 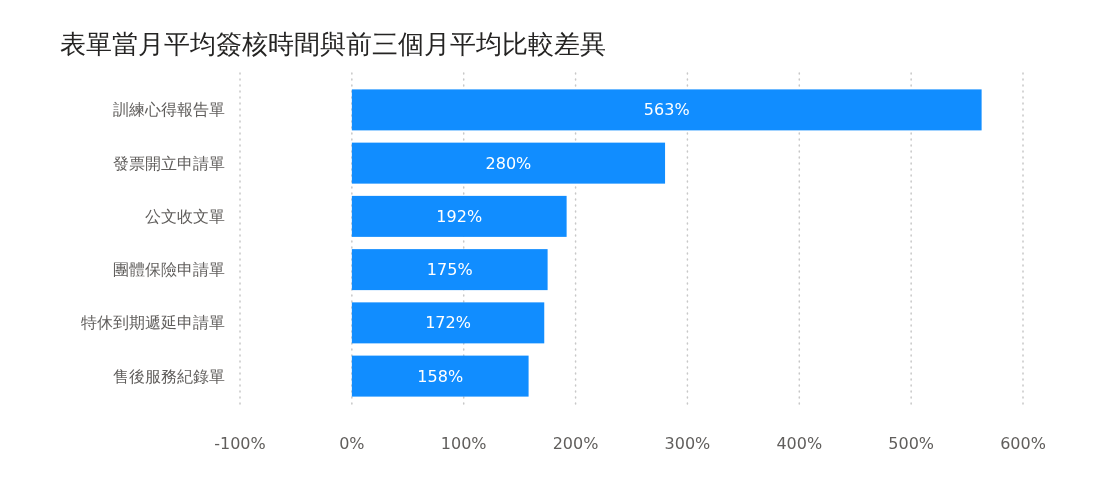 I want to click on y-tick-label: 團體保險申請單, so click(x=169, y=270).